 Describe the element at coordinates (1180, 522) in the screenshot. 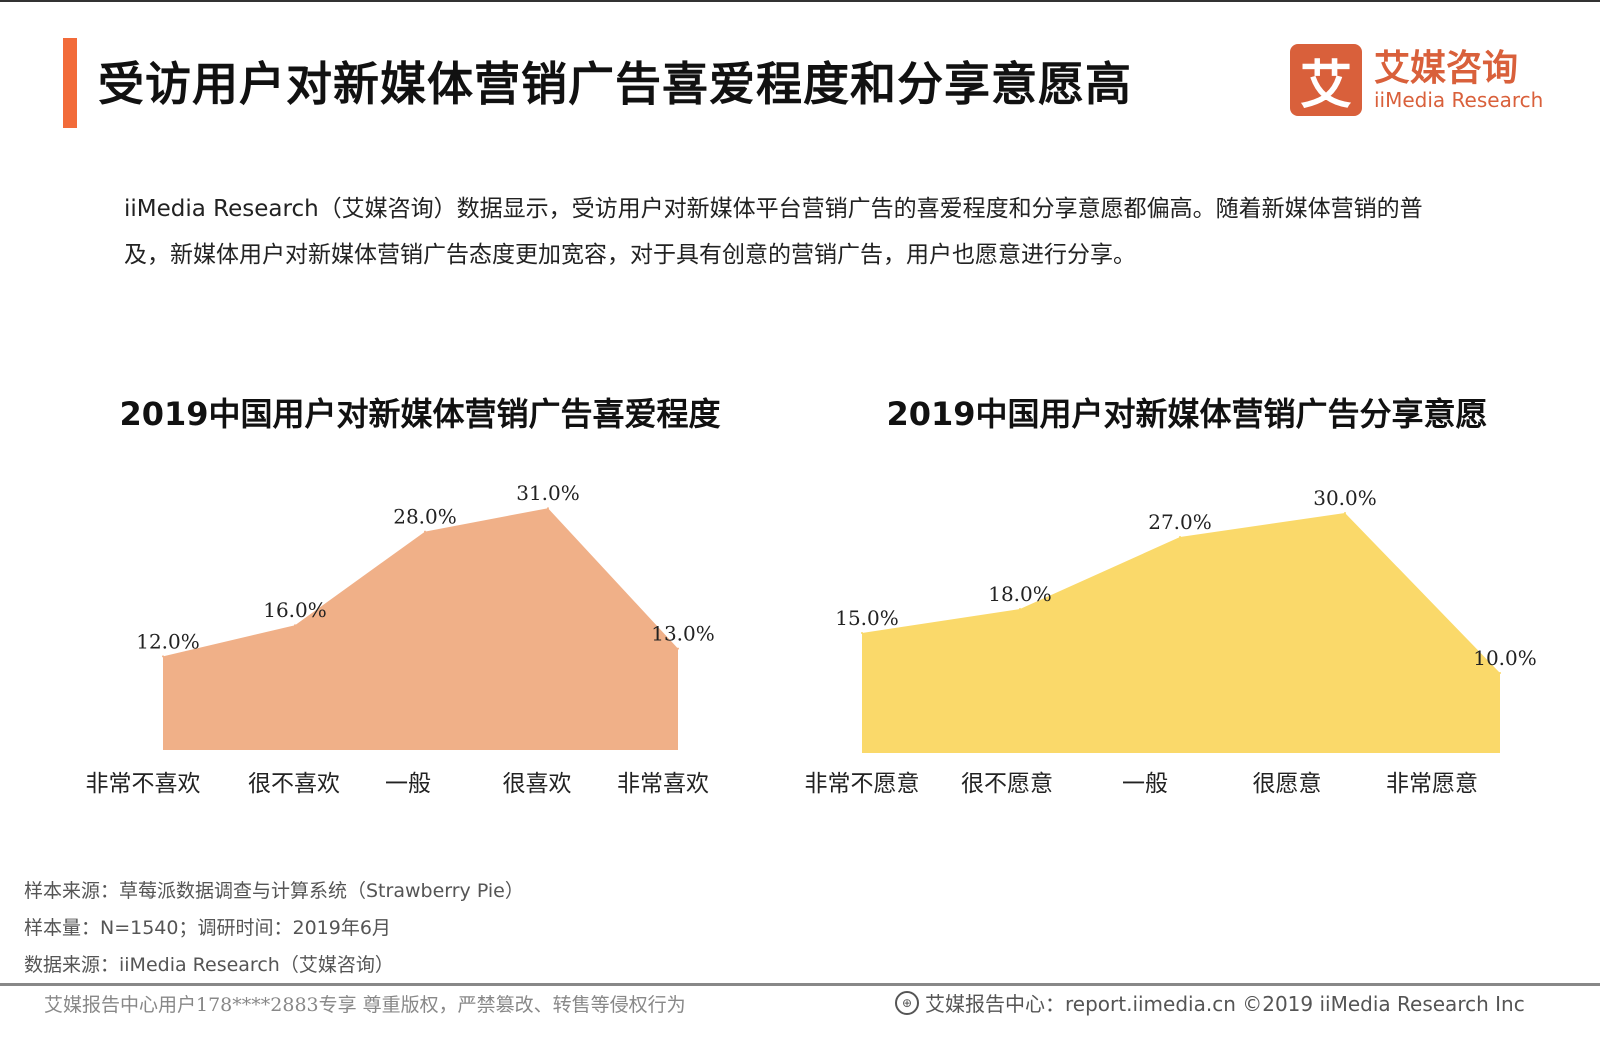

I see `data-label: 27.0%` at that location.